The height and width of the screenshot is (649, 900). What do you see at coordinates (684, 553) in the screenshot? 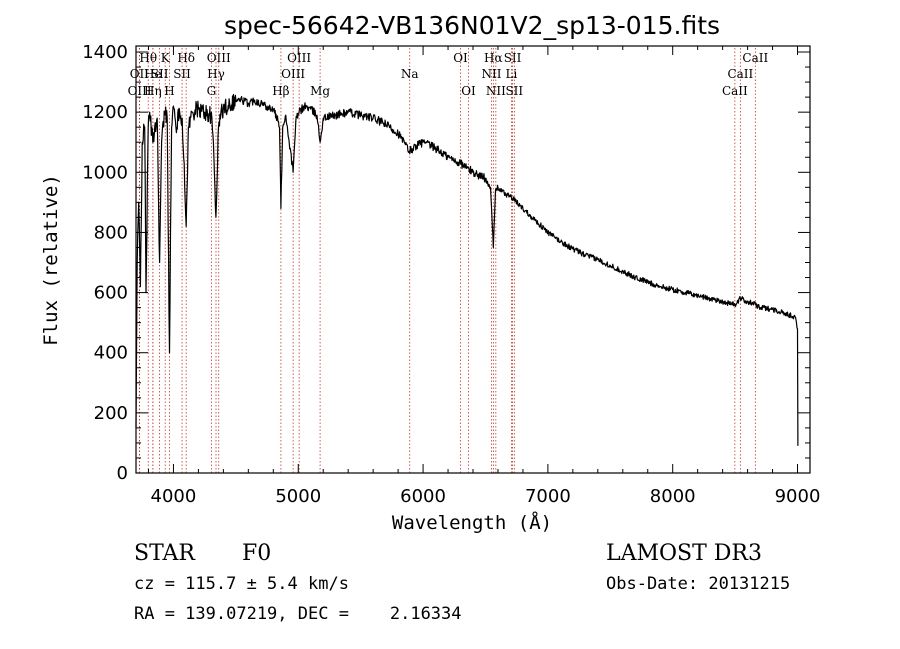
I see `survey-name: LAMOST DR3` at bounding box center [684, 553].